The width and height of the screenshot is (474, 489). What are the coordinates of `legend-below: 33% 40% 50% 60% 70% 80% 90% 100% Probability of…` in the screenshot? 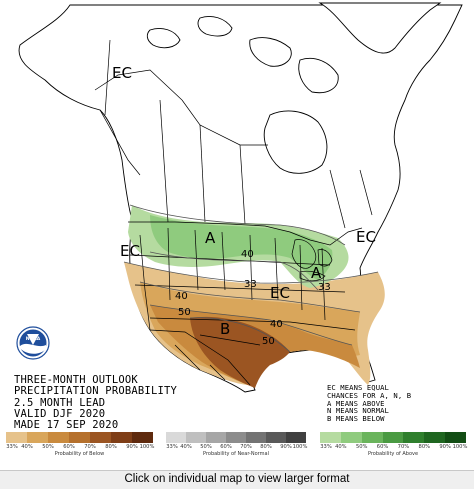 It's located at (80, 444).